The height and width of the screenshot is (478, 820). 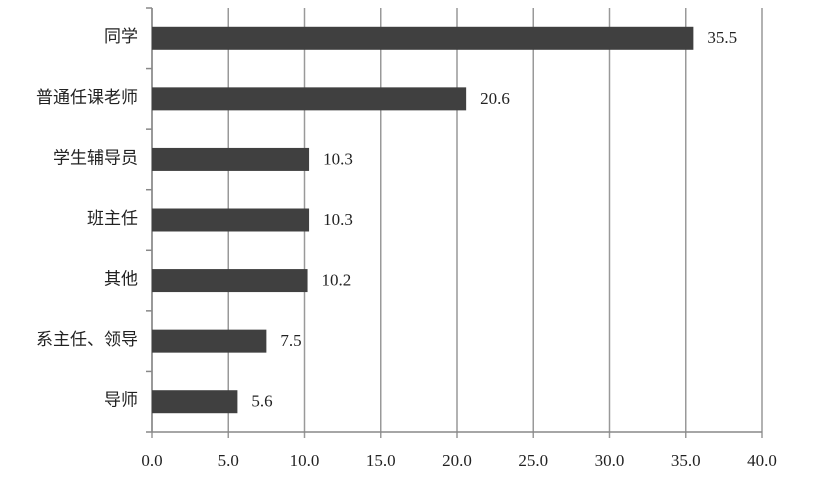 I want to click on y-tick-label: 班主任, so click(x=112, y=218).